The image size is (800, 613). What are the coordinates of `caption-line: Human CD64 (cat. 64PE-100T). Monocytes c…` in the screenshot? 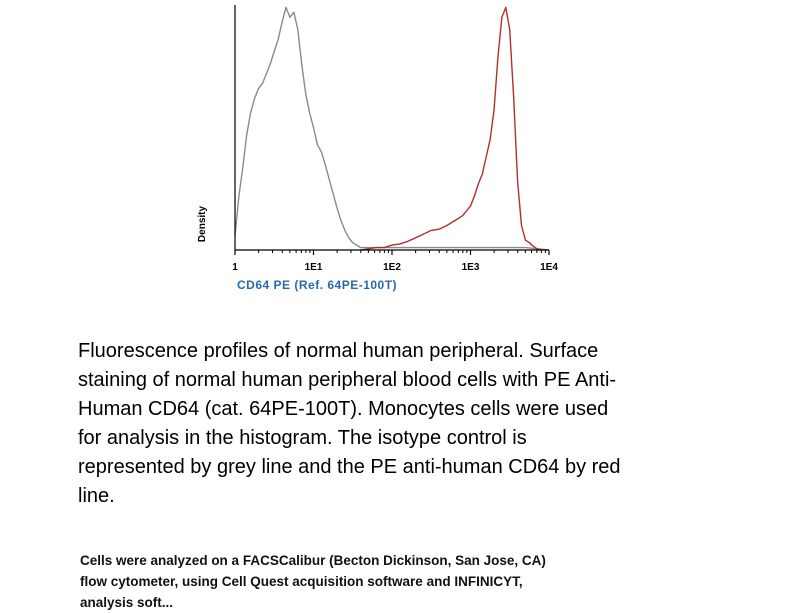 It's located at (343, 409).